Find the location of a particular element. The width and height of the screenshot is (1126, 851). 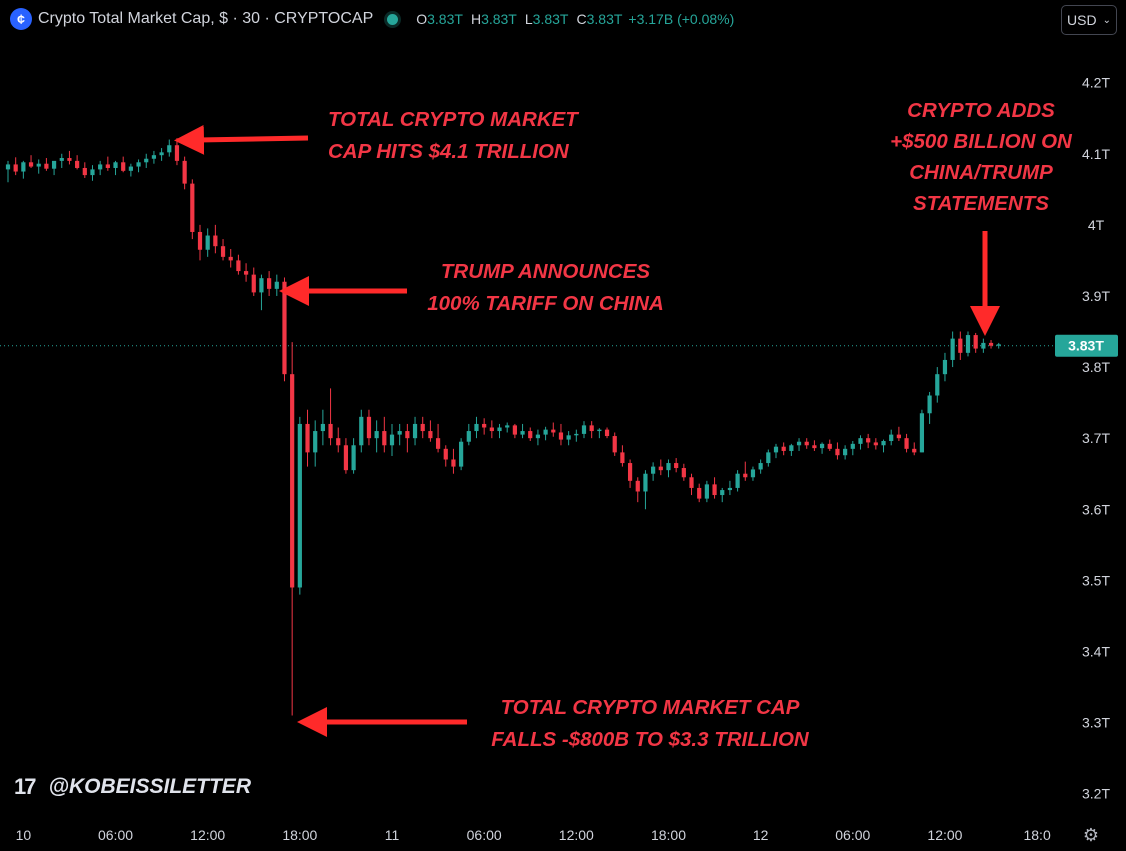

y-tick-label: 3.5T is located at coordinates (1096, 580).